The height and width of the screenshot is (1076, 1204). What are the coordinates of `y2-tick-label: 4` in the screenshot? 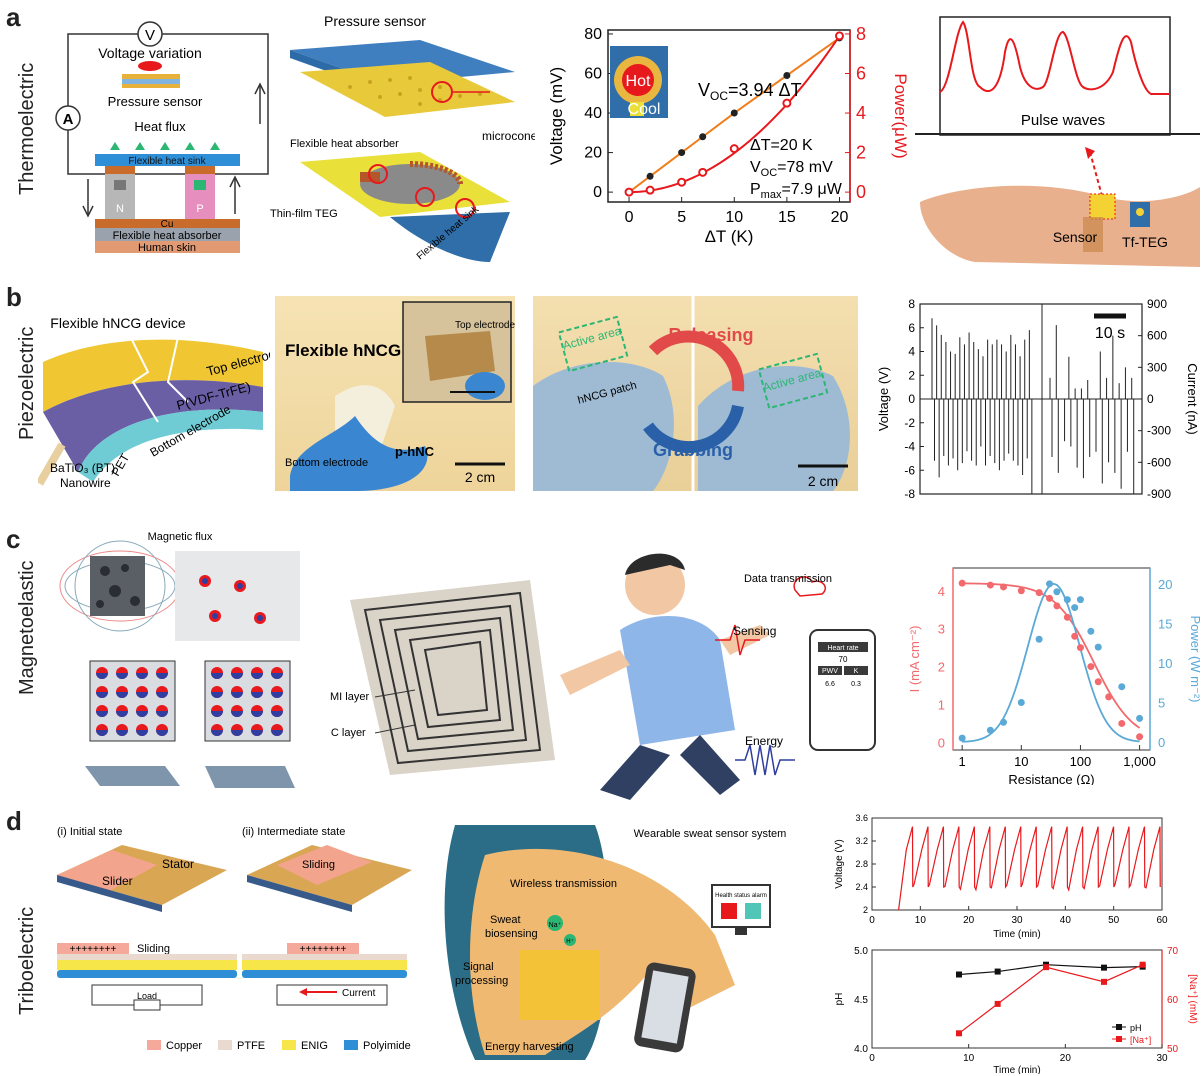 It's located at (861, 113).